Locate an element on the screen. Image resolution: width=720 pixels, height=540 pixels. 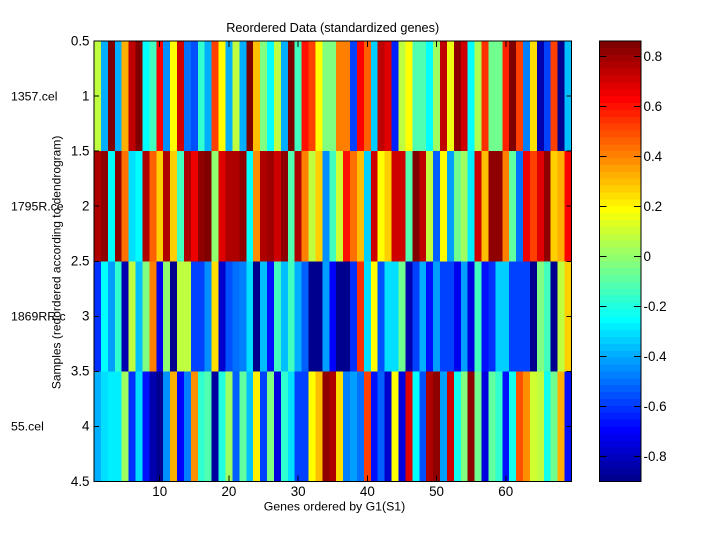
svg-text: -0.6 is located at coordinates (655, 406).